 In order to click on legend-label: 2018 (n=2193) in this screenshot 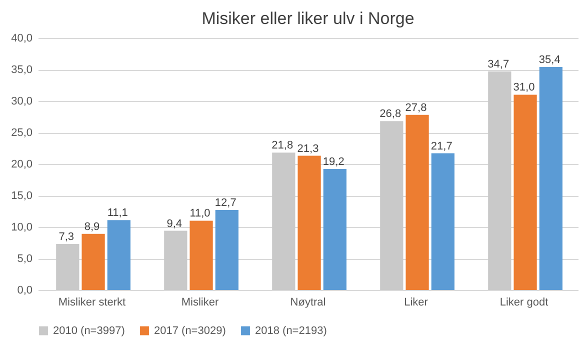, I will do `click(291, 330)`.